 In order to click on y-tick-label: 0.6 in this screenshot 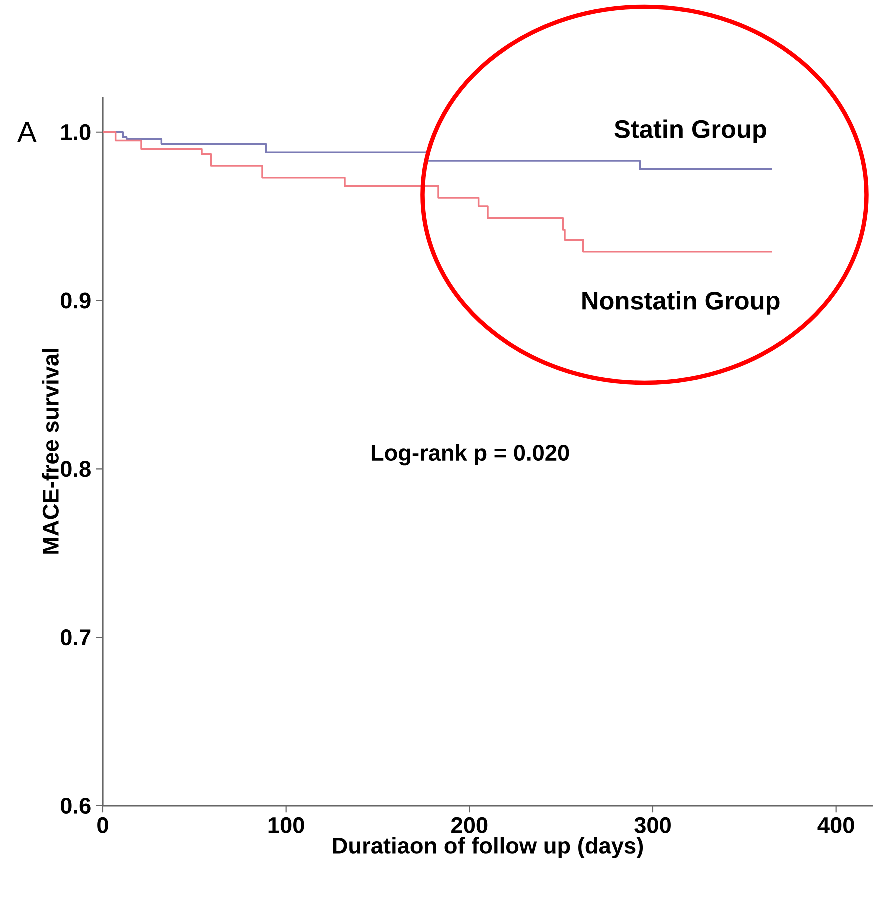, I will do `click(76, 806)`.